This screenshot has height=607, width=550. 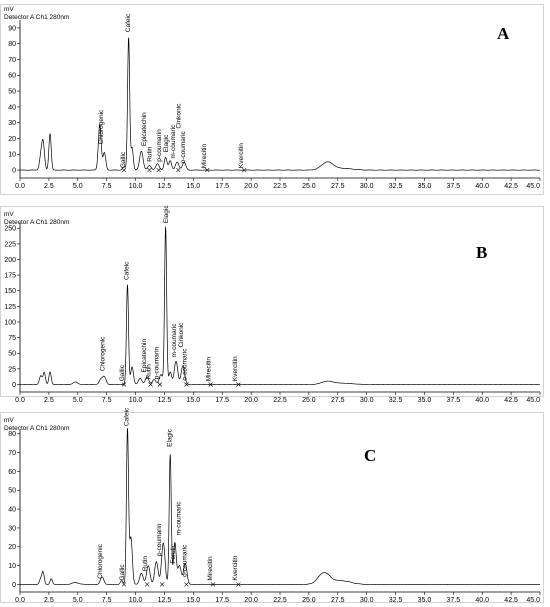 I want to click on panel-b-x-tick-label-16: 40.0, so click(x=482, y=400).